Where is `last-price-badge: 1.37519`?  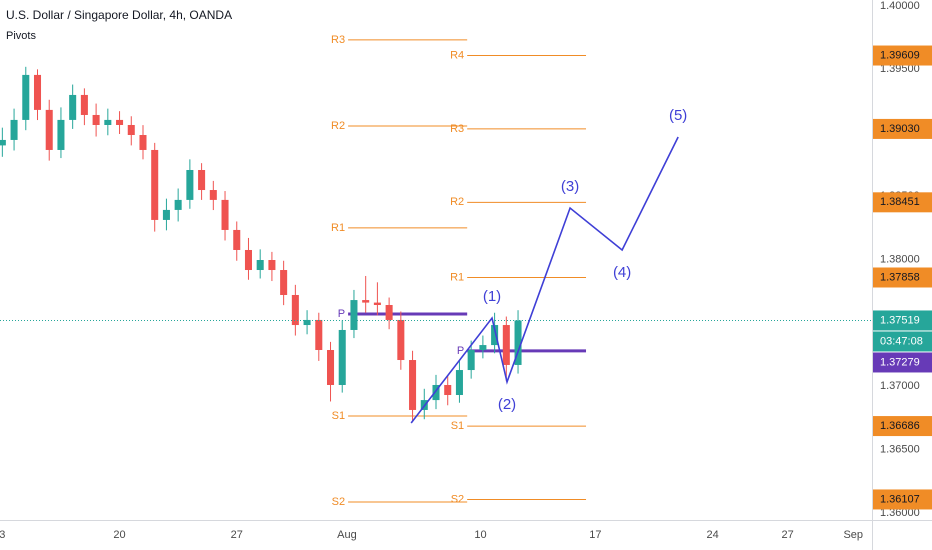
last-price-badge: 1.37519 is located at coordinates (900, 320).